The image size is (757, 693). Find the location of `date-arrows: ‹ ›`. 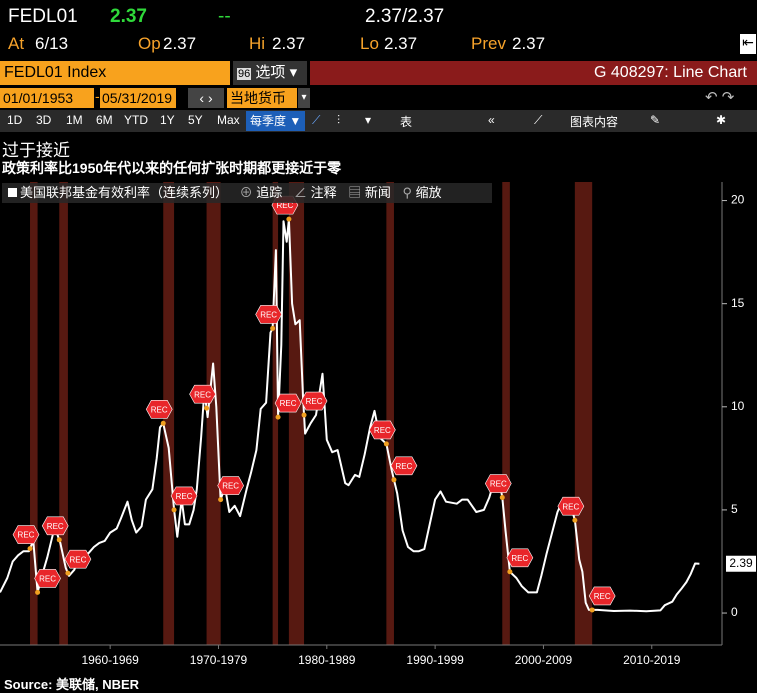

date-arrows: ‹ › is located at coordinates (206, 98).